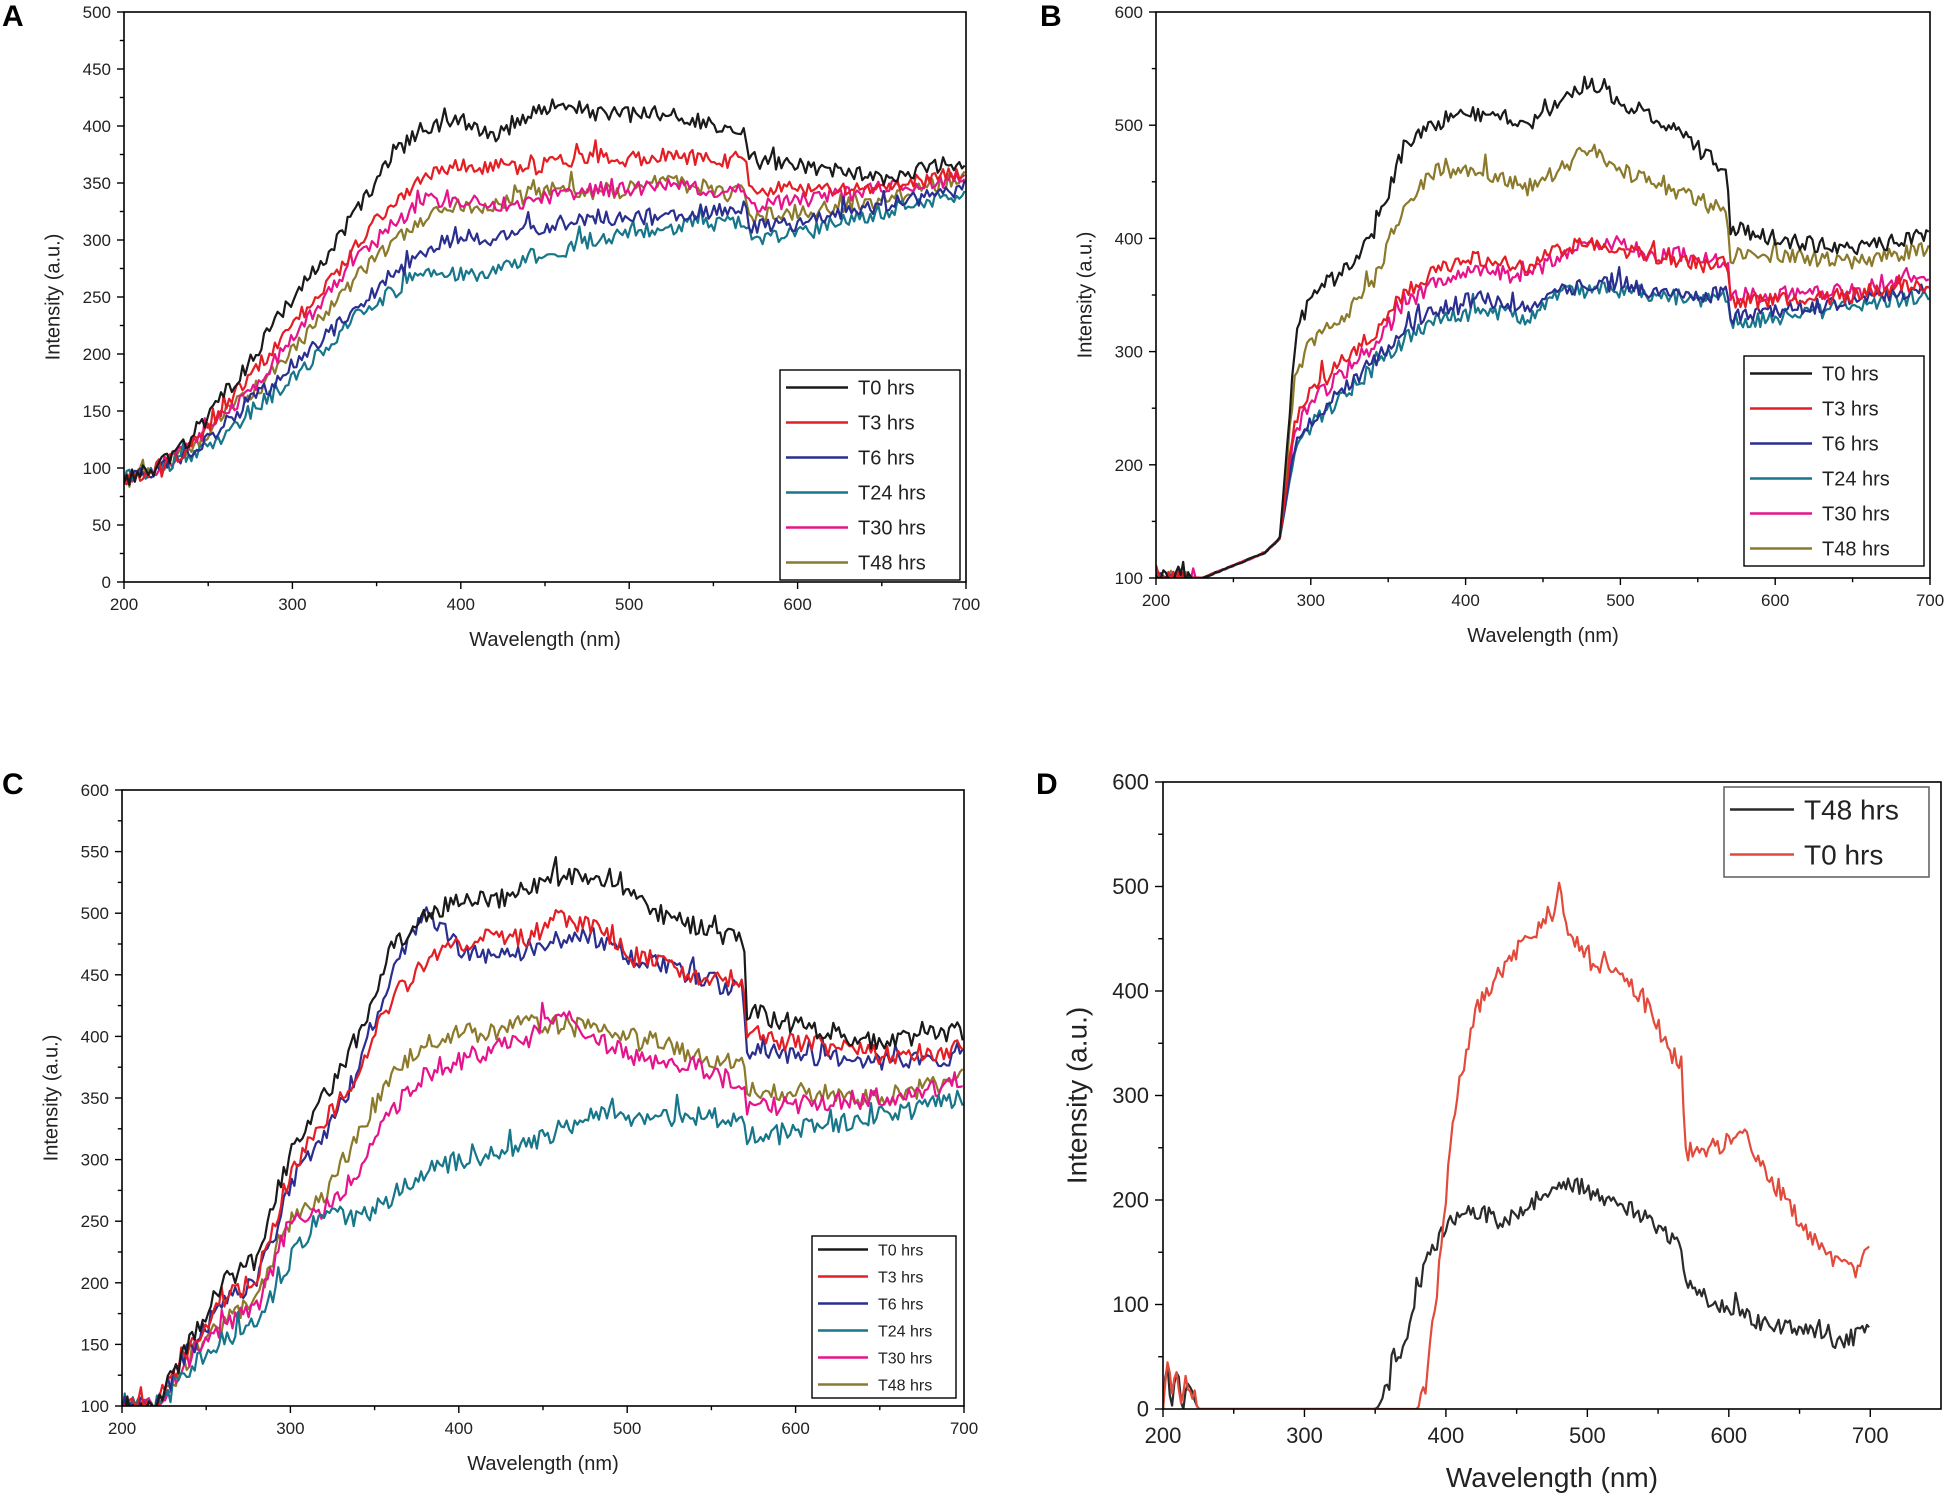 This screenshot has width=1950, height=1506. What do you see at coordinates (545, 331) in the screenshot?
I see `series-line-t6-hrs` at bounding box center [545, 331].